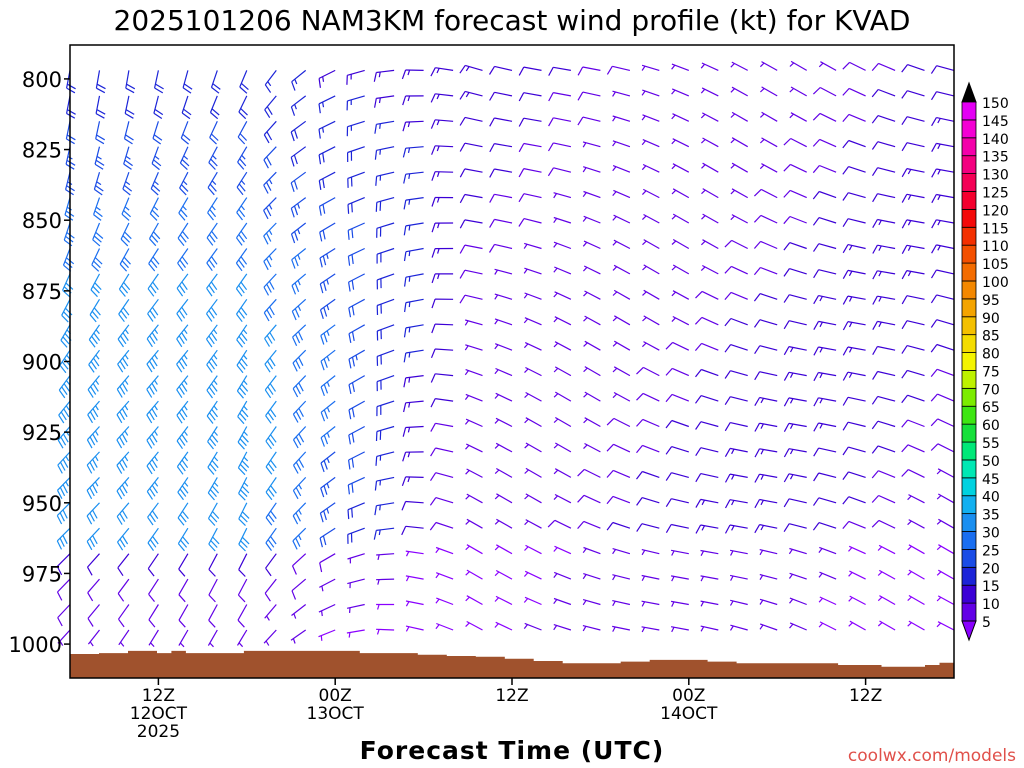  Describe the element at coordinates (991, 587) in the screenshot. I see `colorbar-label: 15` at that location.